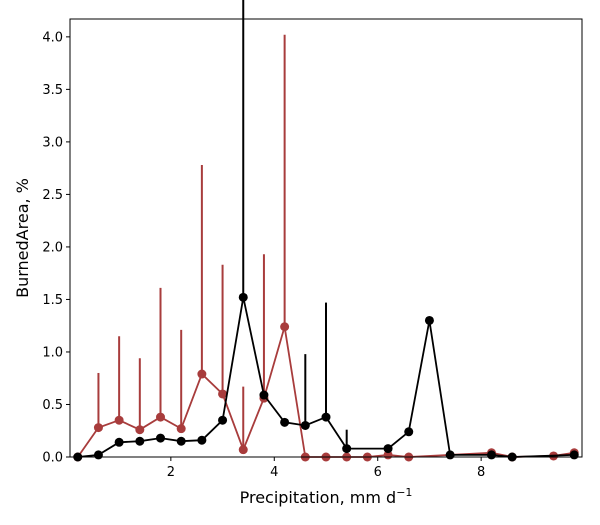 This screenshot has height=525, width=600. Describe the element at coordinates (52, 142) in the screenshot. I see `y-tick-label: 3.0` at that location.